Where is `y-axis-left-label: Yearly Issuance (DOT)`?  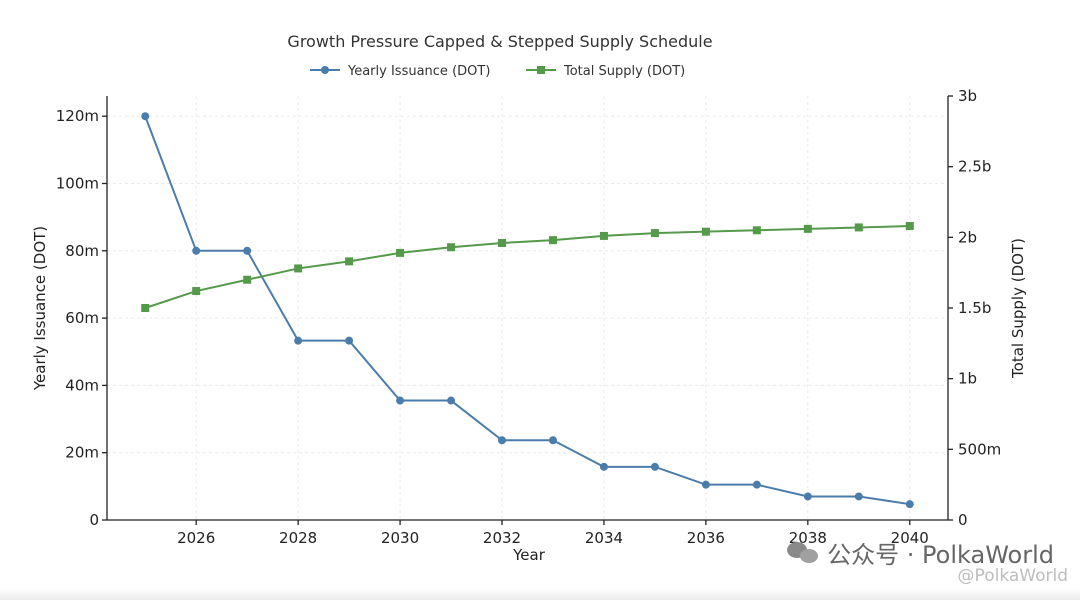 y-axis-left-label: Yearly Issuance (DOT) is located at coordinates (40, 308).